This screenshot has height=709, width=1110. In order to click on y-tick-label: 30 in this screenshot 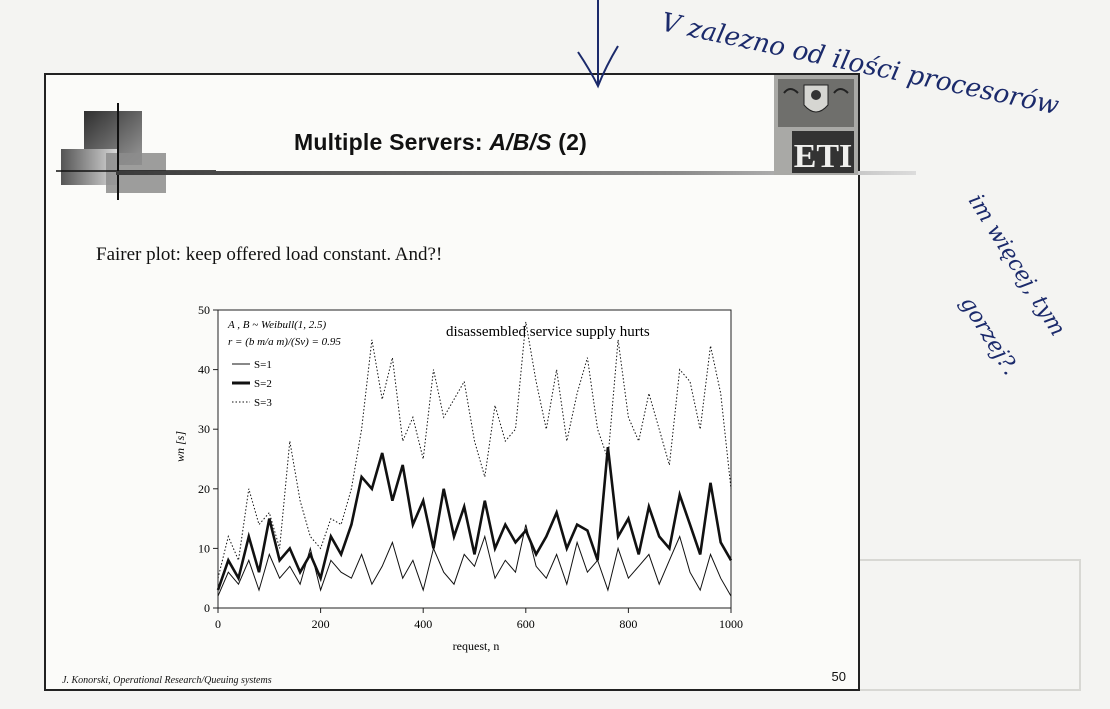, I will do `click(204, 429)`.